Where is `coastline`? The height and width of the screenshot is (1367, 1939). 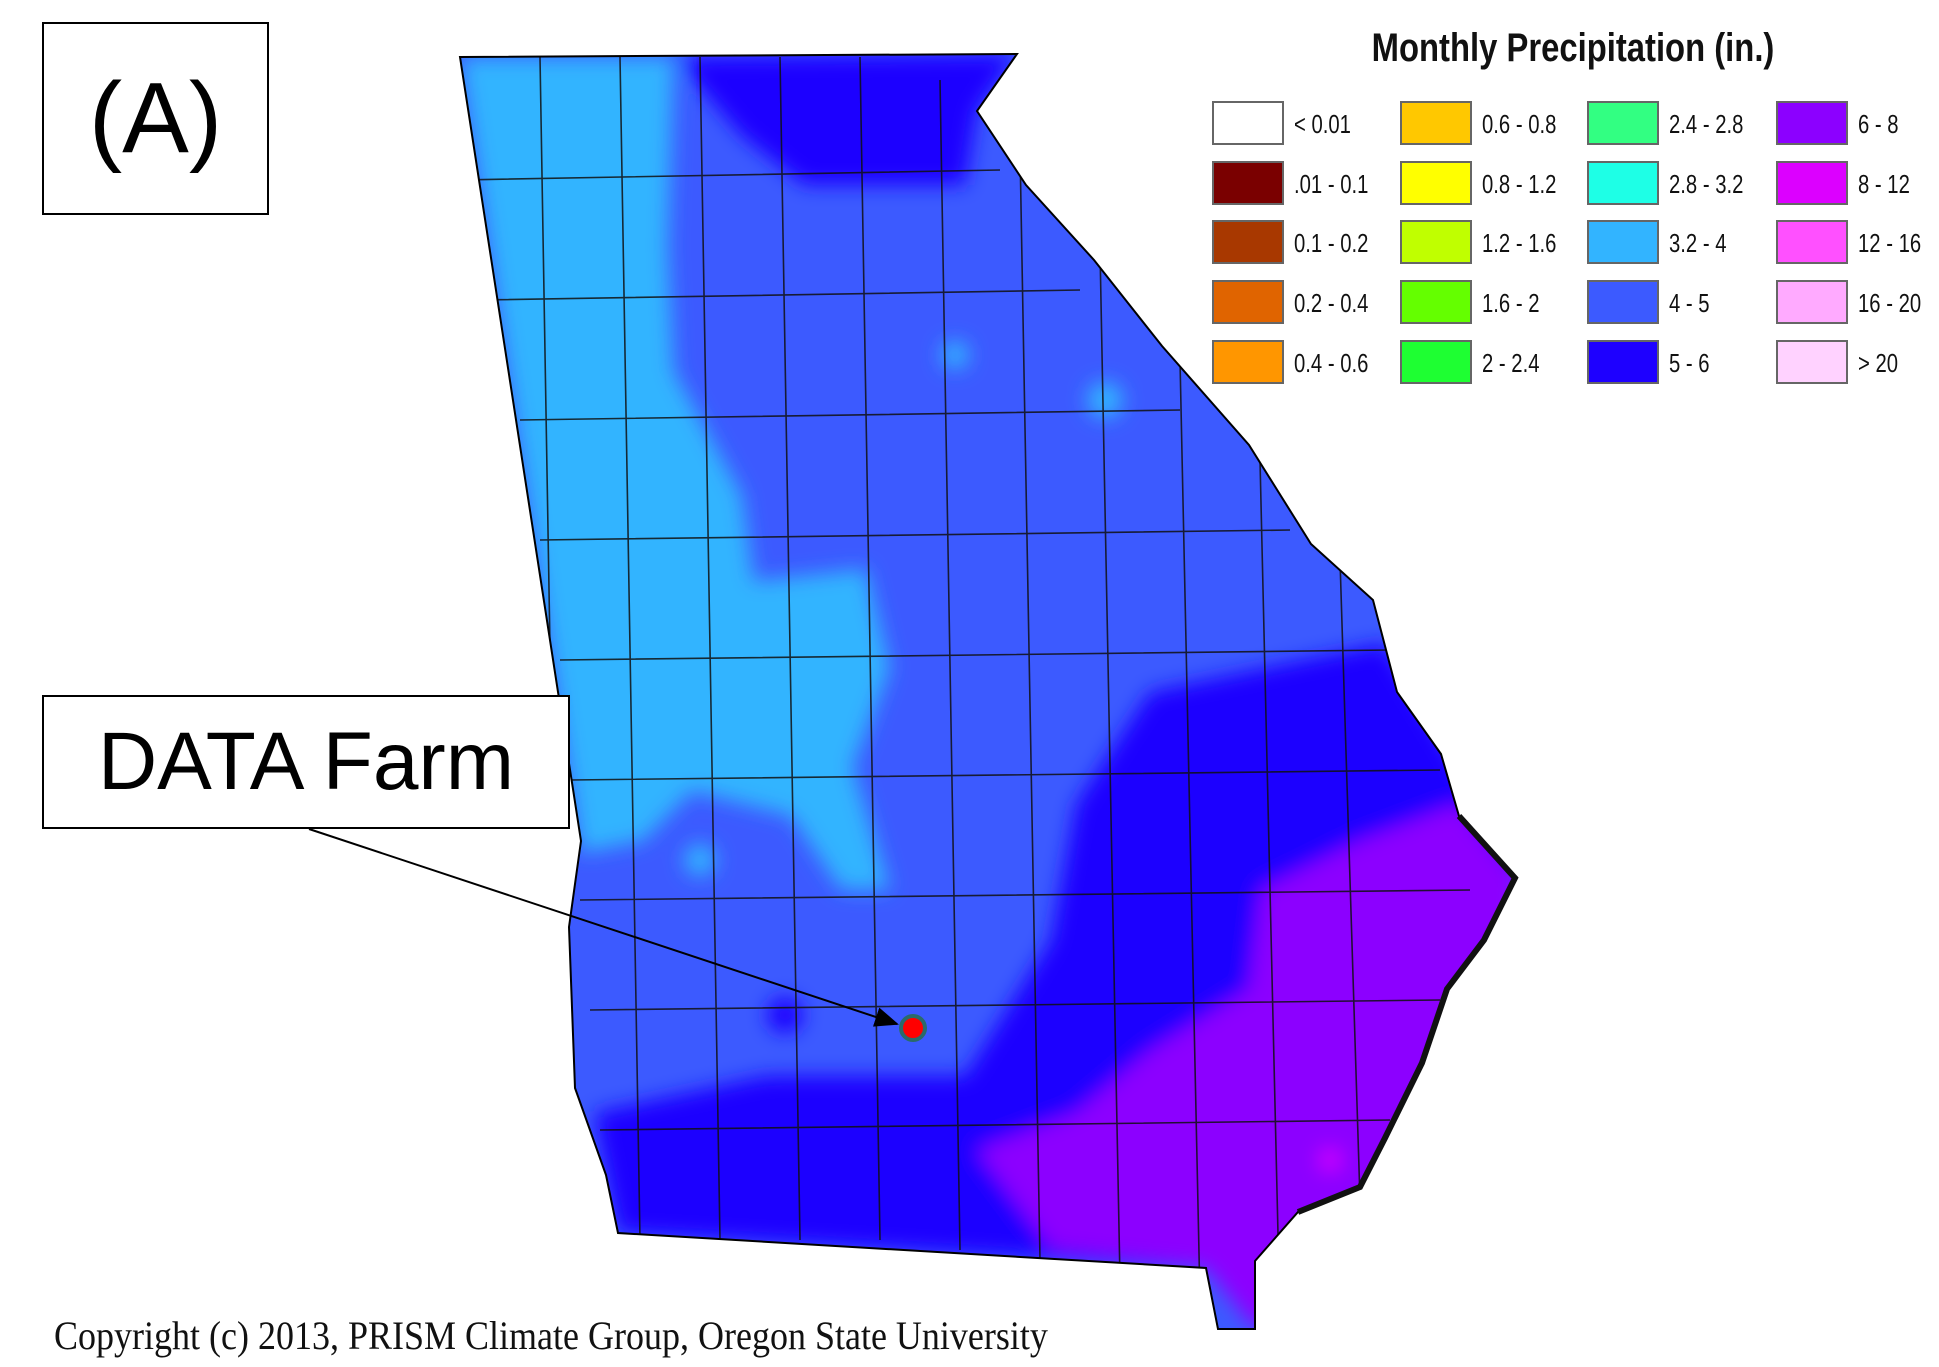 coastline is located at coordinates (1407, 1014).